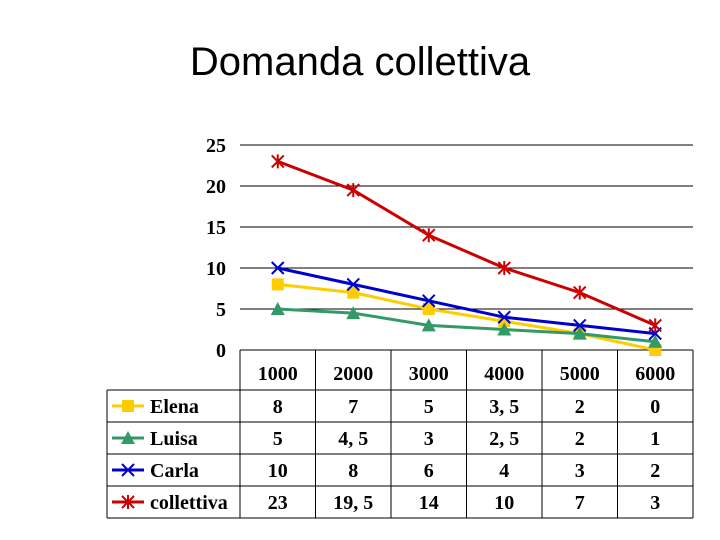 This screenshot has width=720, height=540. Describe the element at coordinates (128, 437) in the screenshot. I see `legend-marker-luisa` at that location.